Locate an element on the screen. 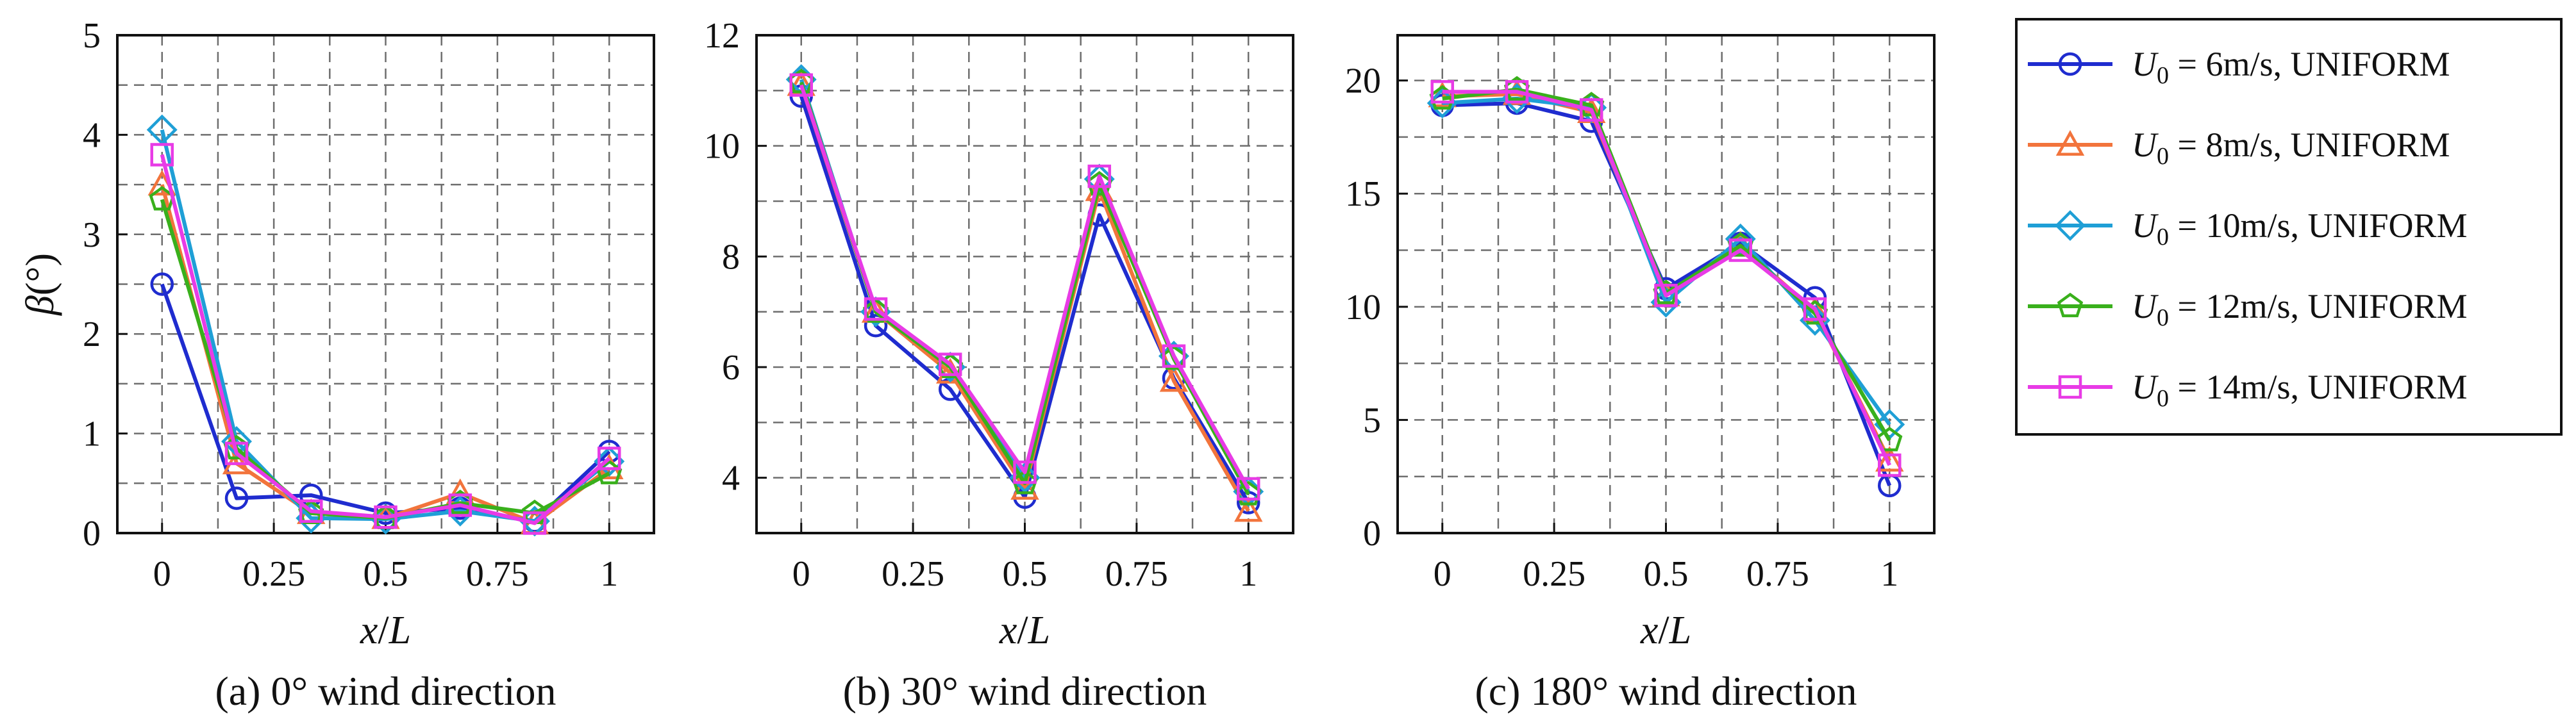 The height and width of the screenshot is (724, 2576). legend-entry-1: U0 = 6m/s, UNIFORM is located at coordinates (2239, 67).